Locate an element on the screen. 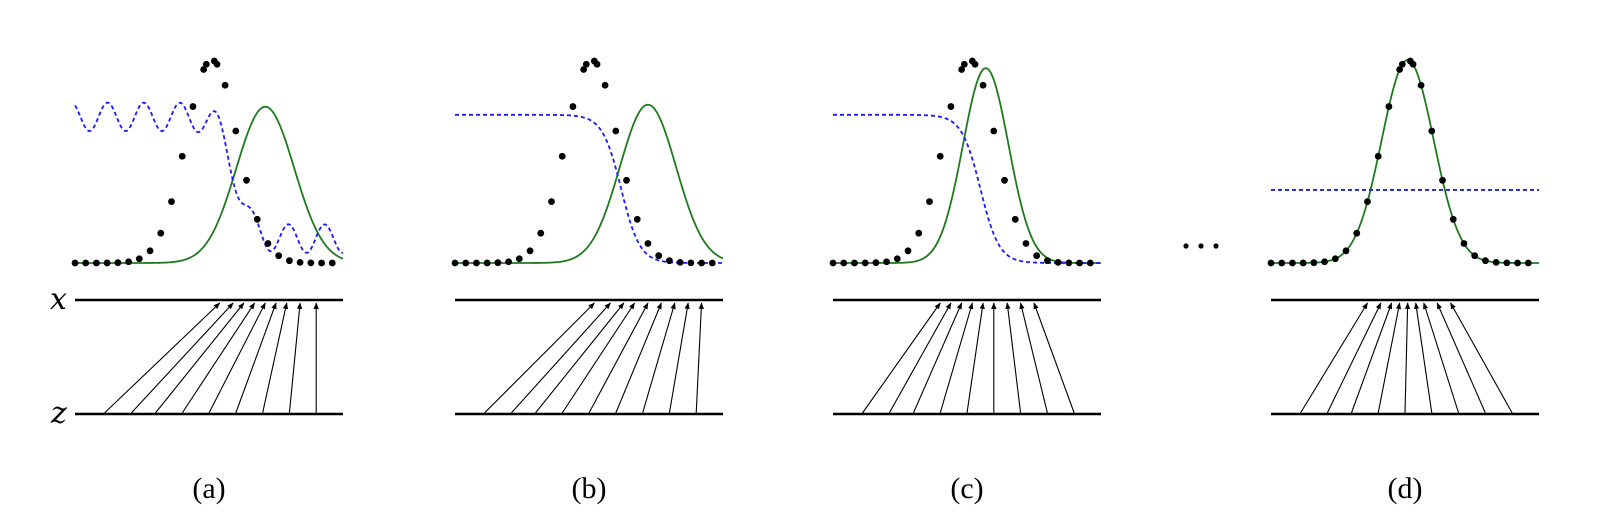  x-axis-symbol: x is located at coordinates (58, 299).